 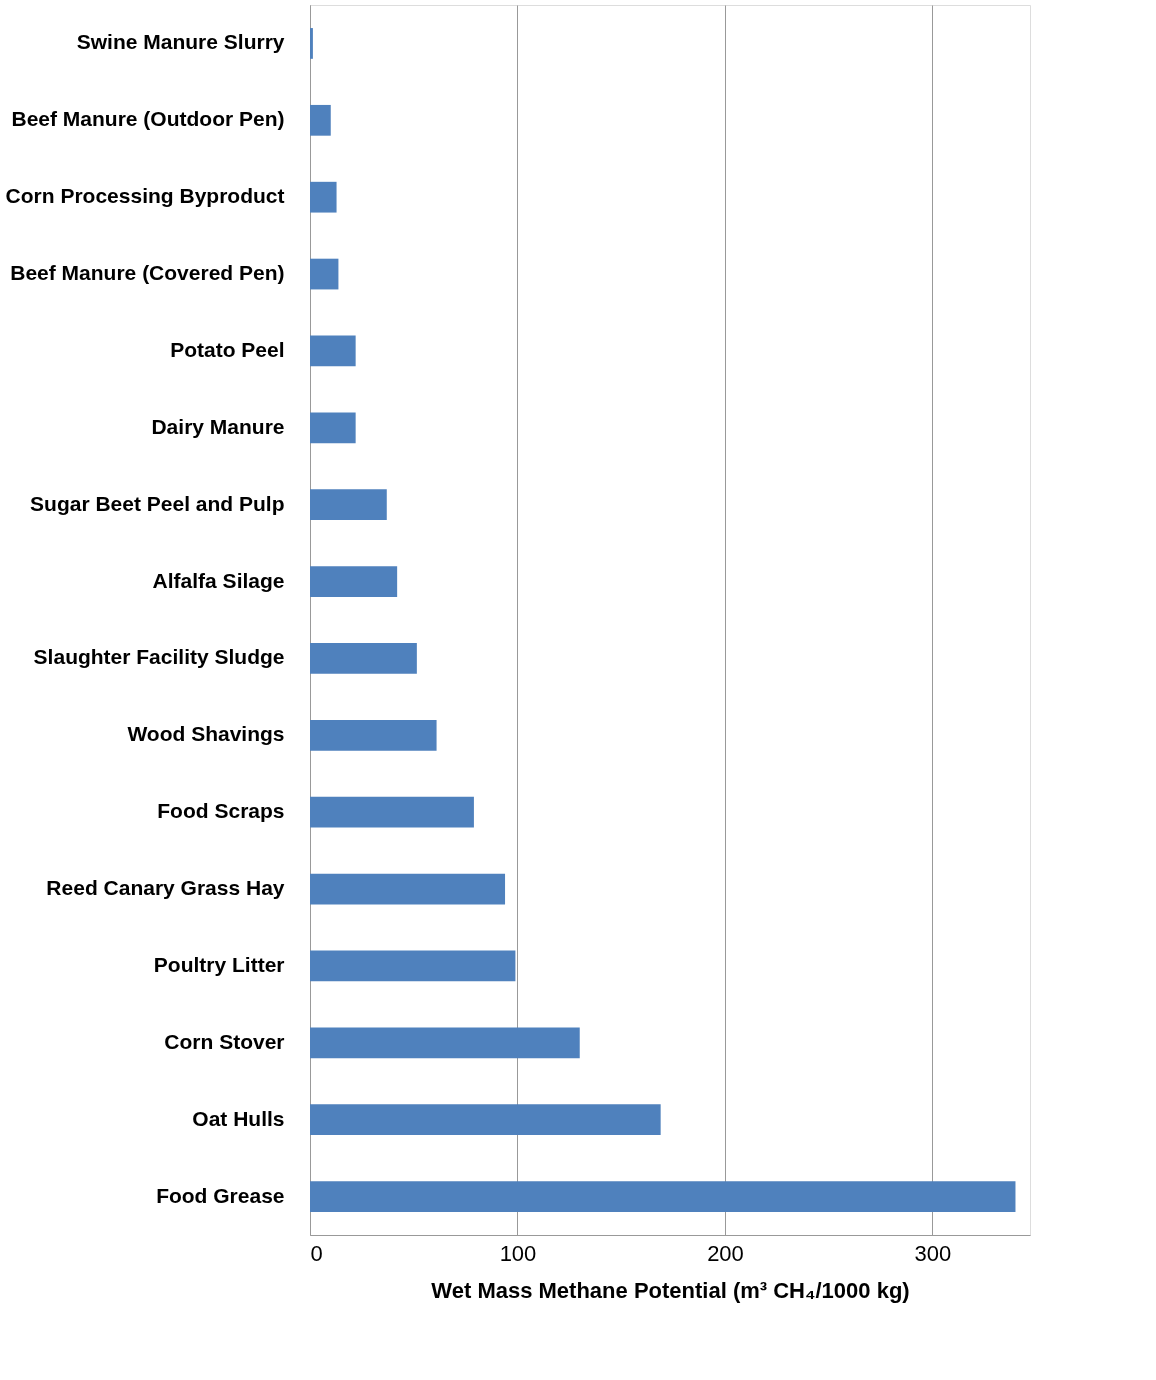 I want to click on y-tick-label: Reed Canary Grass Hay, so click(x=165, y=888).